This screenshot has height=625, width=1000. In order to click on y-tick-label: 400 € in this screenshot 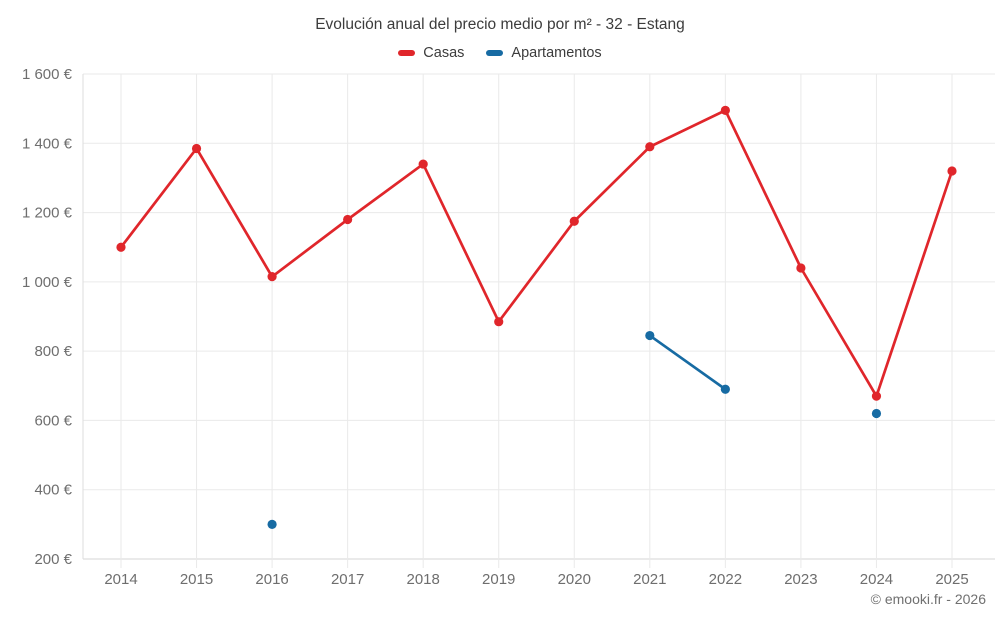, I will do `click(53, 490)`.